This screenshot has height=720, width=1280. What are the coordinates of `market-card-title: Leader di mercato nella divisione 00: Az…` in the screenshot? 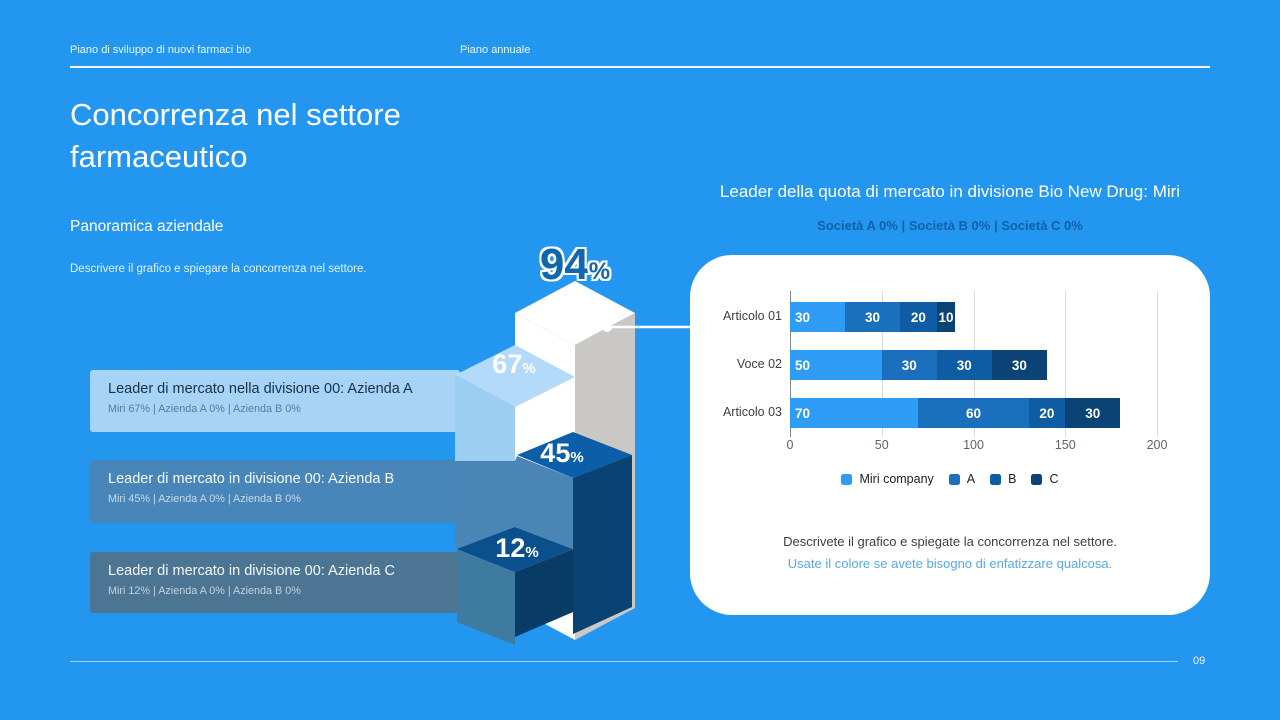 It's located at (260, 389).